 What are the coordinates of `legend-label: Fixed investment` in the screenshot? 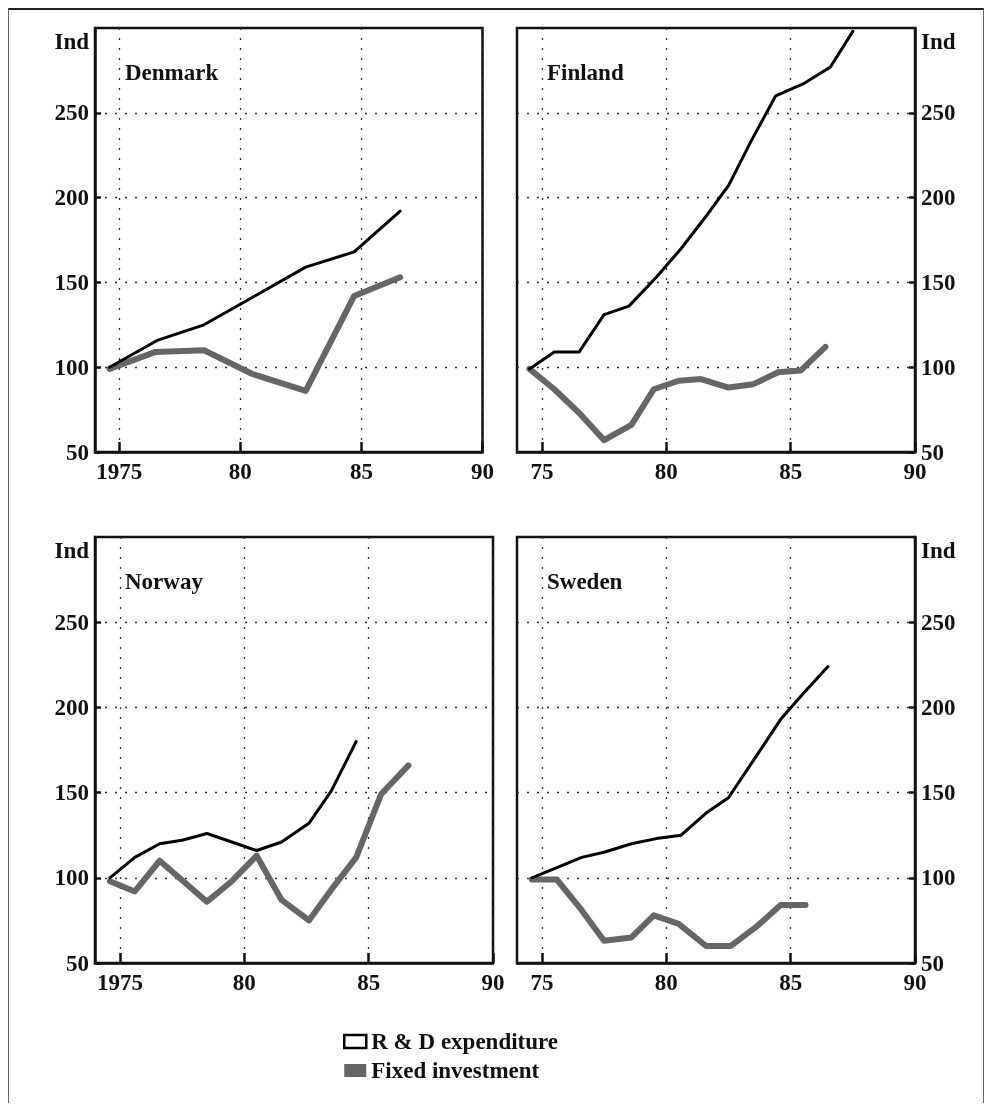 It's located at (455, 1070).